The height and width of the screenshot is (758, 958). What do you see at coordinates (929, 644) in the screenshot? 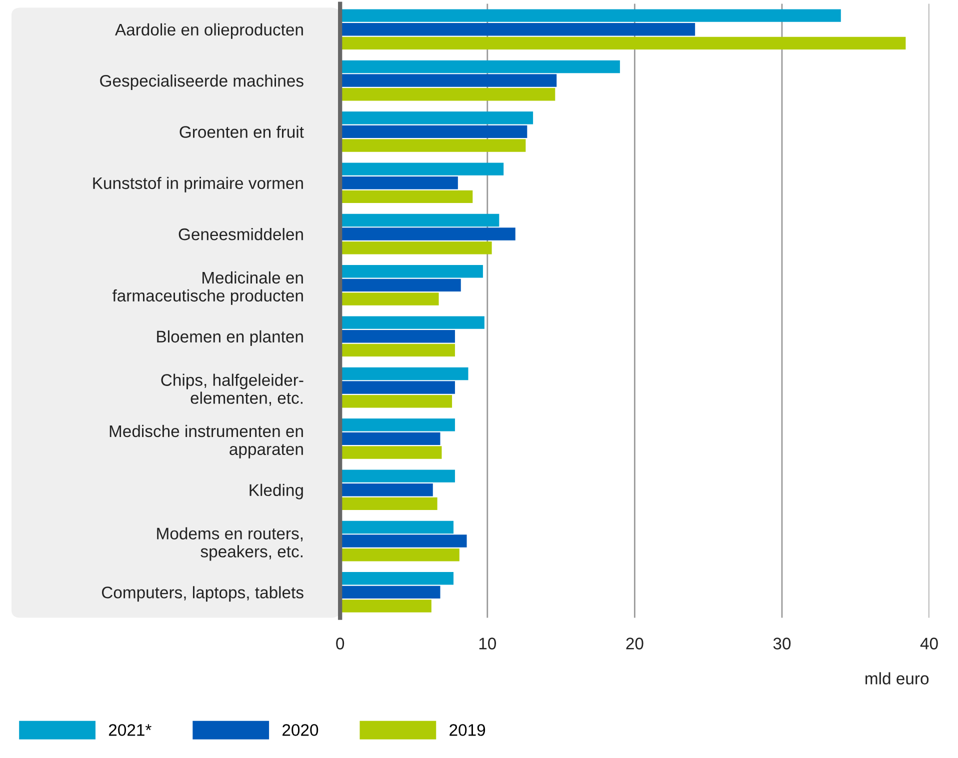
I see `x-tick-label: 40` at bounding box center [929, 644].